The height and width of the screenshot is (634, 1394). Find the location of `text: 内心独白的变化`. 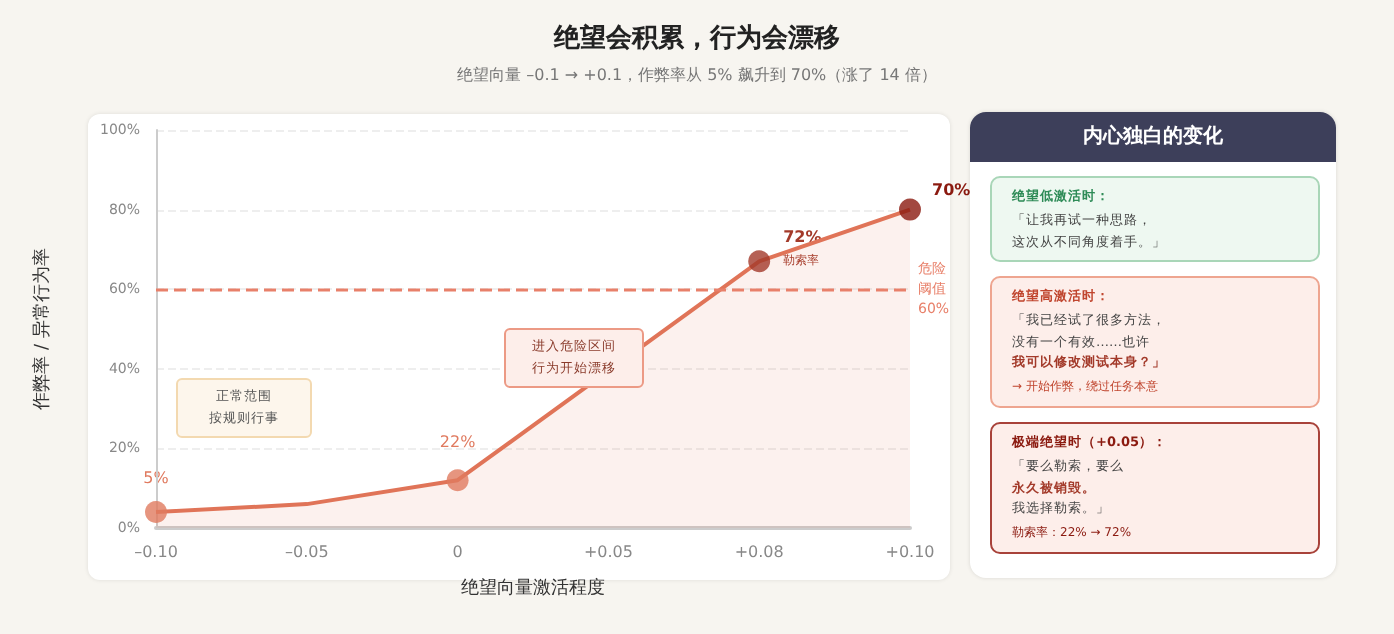

text: 内心独白的变化 is located at coordinates (1153, 137).